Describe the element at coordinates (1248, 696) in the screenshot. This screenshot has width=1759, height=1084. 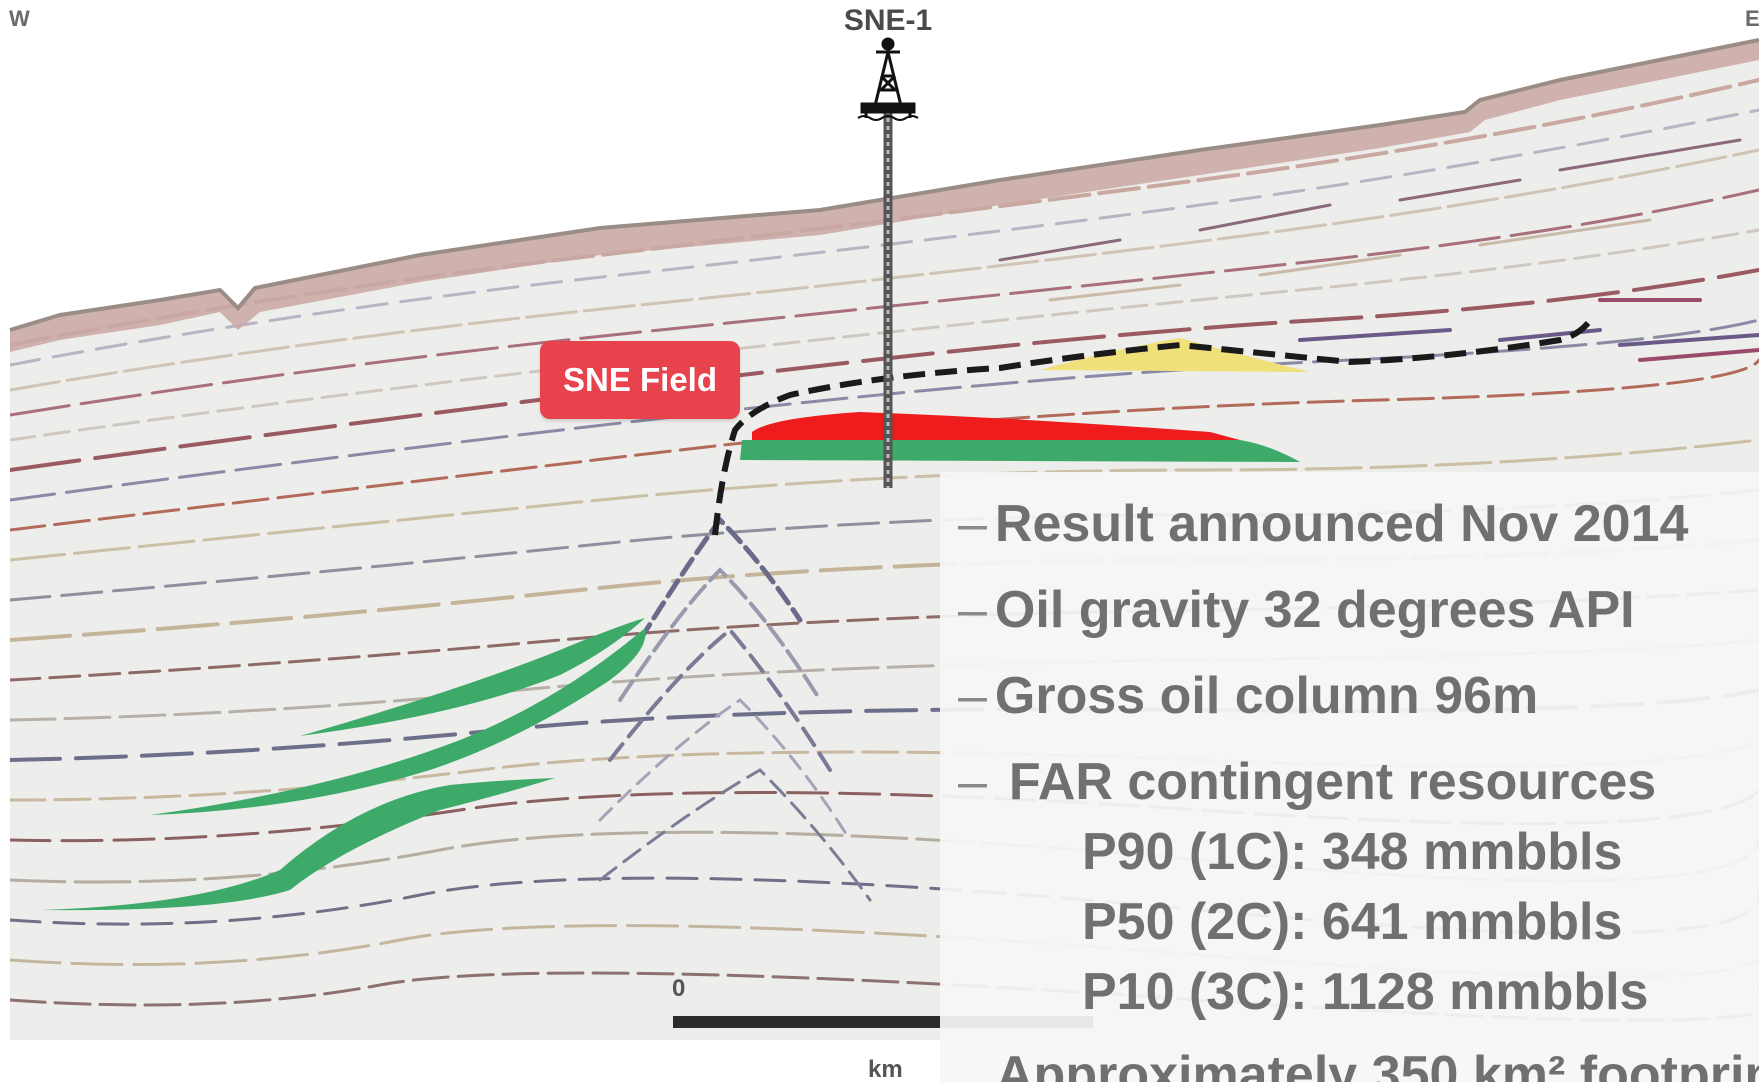
I see `info-bullet-column: – Gross oil column 96m` at that location.